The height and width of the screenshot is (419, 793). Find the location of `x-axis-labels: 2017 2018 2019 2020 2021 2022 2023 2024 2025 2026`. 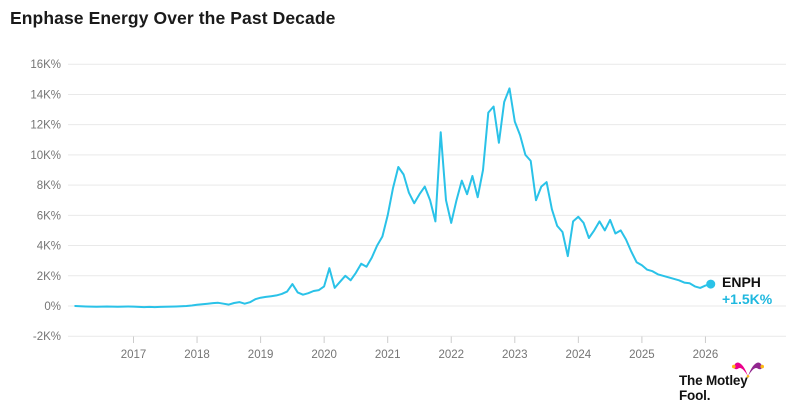

x-axis-labels: 2017 2018 2019 2020 2021 2022 2023 2024 2025 2026 is located at coordinates (420, 355).